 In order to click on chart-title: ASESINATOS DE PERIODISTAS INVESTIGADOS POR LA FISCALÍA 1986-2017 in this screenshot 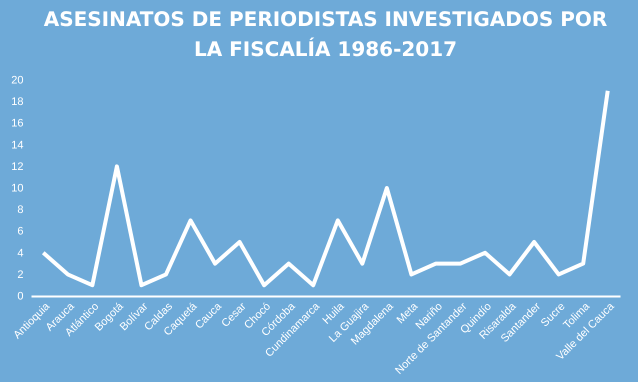, I will do `click(326, 34)`.